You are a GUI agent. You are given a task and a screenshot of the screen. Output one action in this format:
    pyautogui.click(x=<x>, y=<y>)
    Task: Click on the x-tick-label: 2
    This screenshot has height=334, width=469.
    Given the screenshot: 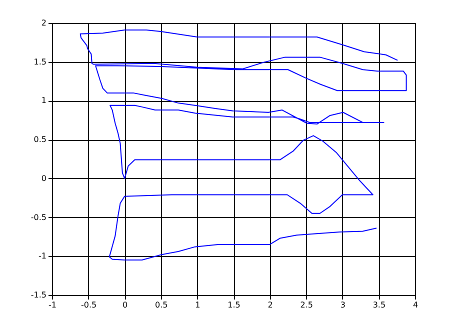 What is the action you would take?
    pyautogui.click(x=270, y=305)
    